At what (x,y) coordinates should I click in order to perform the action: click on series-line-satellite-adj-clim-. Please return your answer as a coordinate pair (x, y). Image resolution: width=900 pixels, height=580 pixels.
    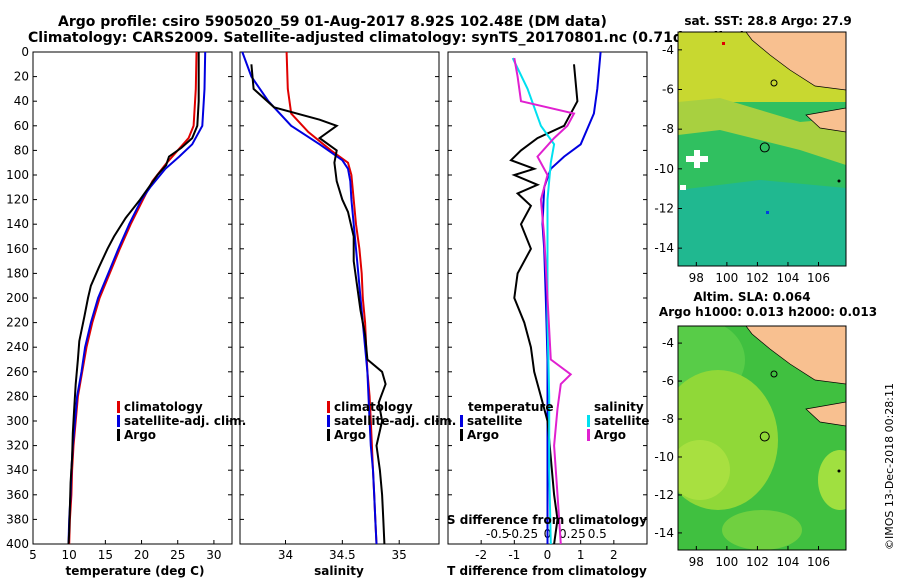
    Looking at the image, I should click on (309, 298).